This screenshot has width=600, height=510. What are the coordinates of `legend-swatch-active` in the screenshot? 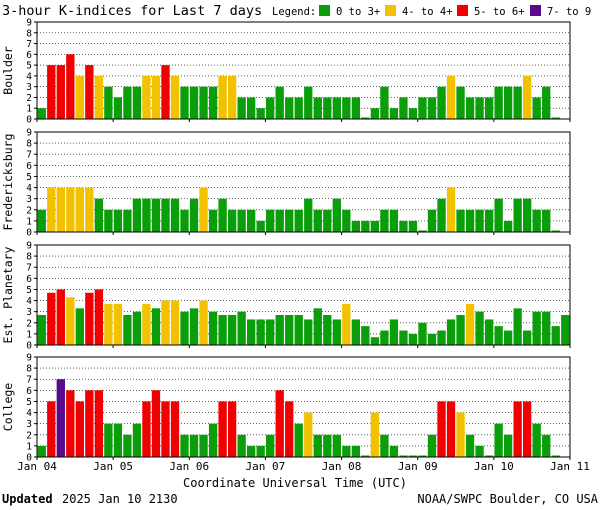 It's located at (390, 10).